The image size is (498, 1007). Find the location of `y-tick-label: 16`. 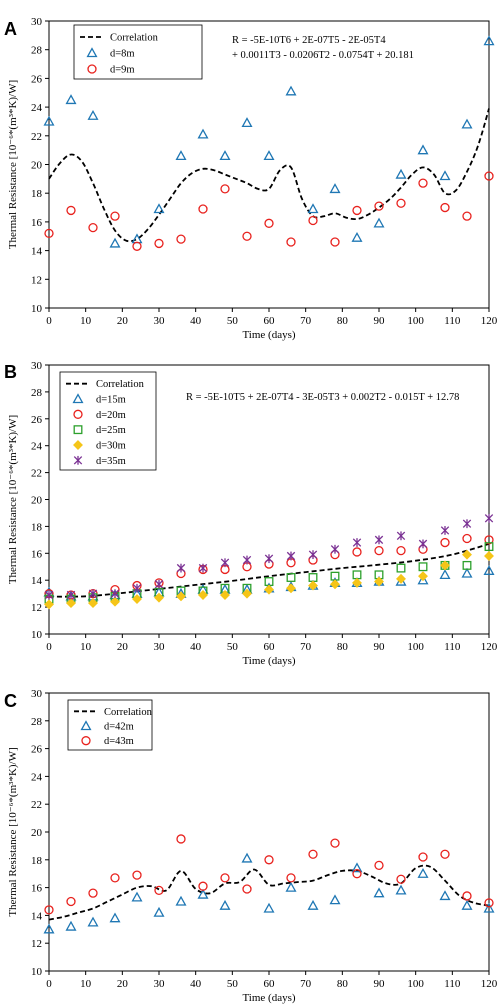

y-tick-label: 16 is located at coordinates (37, 554).